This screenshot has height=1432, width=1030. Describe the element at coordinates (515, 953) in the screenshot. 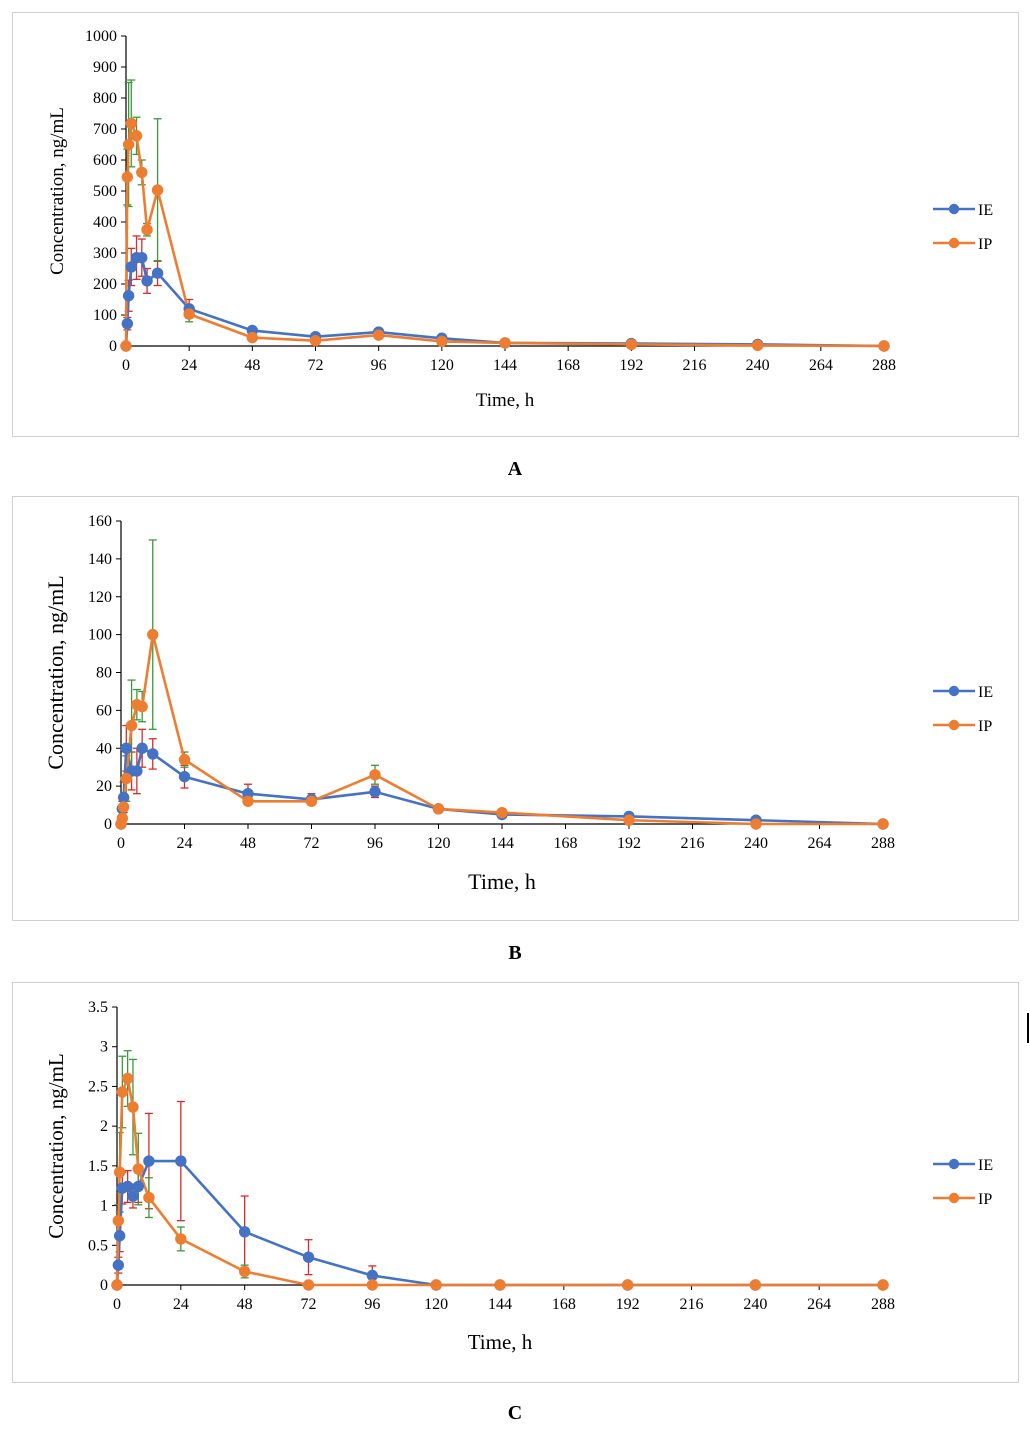

I see `panel-label-b: B` at that location.